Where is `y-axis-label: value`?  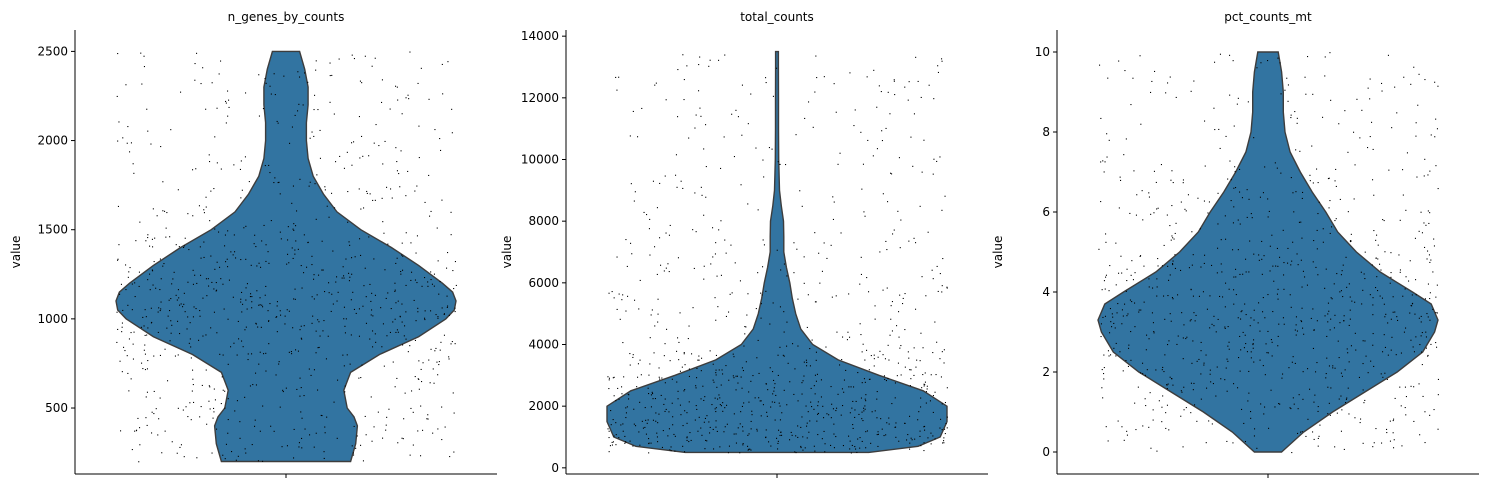
y-axis-label: value is located at coordinates (16, 252).